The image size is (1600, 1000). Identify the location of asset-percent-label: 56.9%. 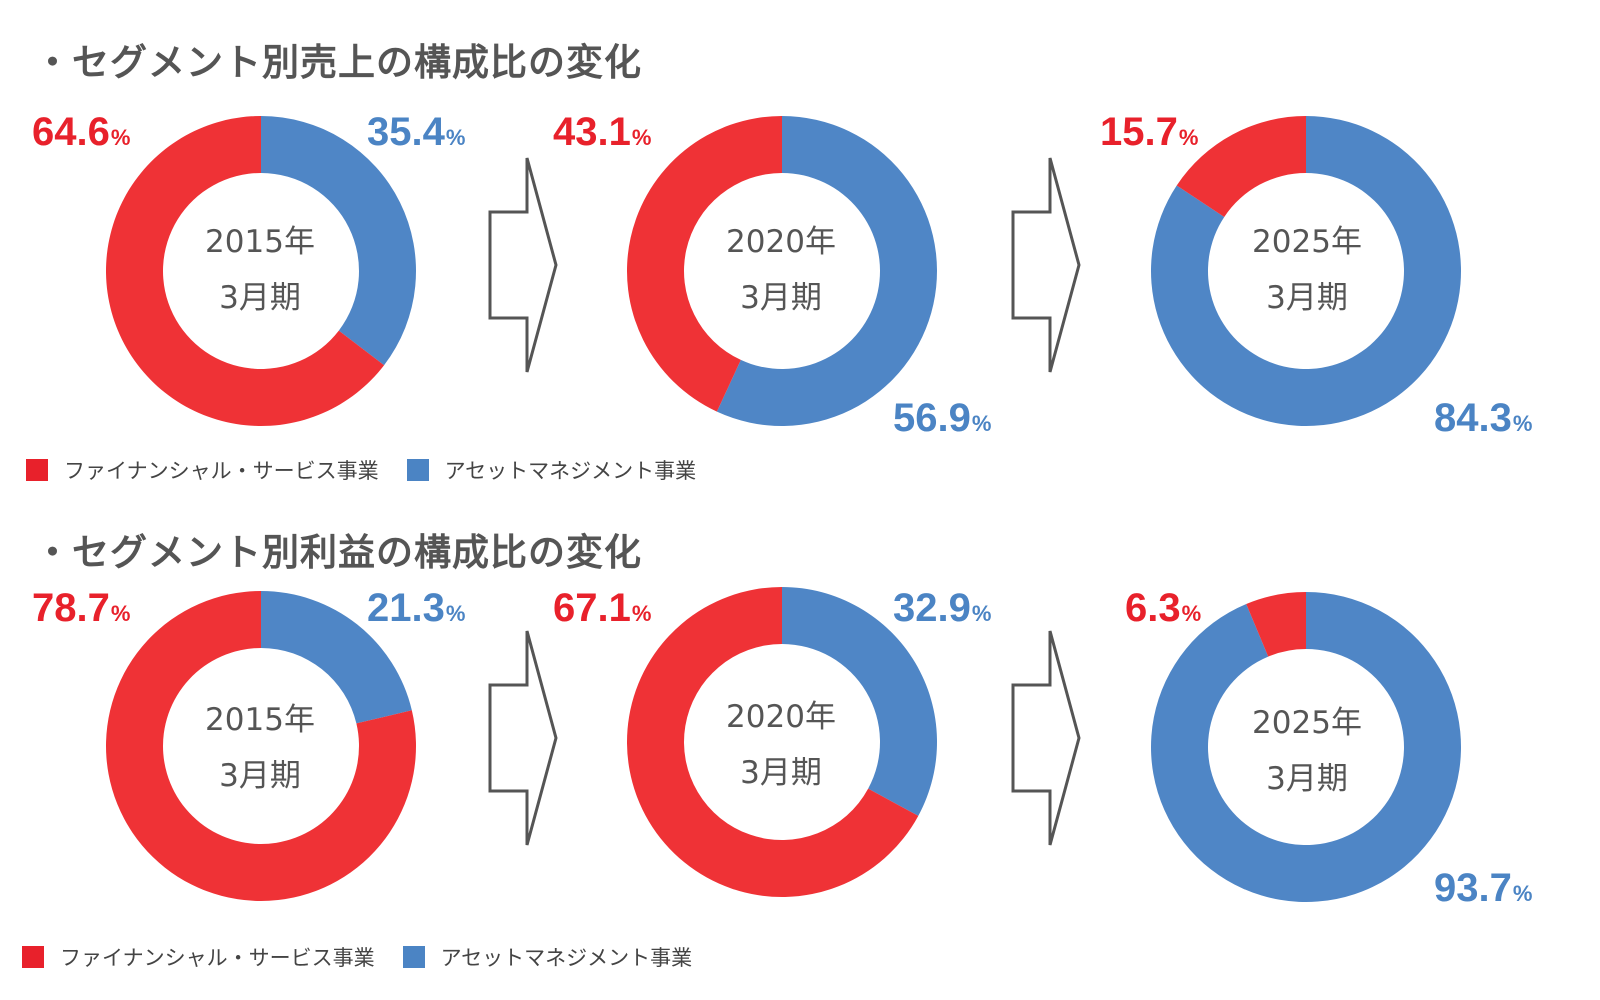
(942, 418).